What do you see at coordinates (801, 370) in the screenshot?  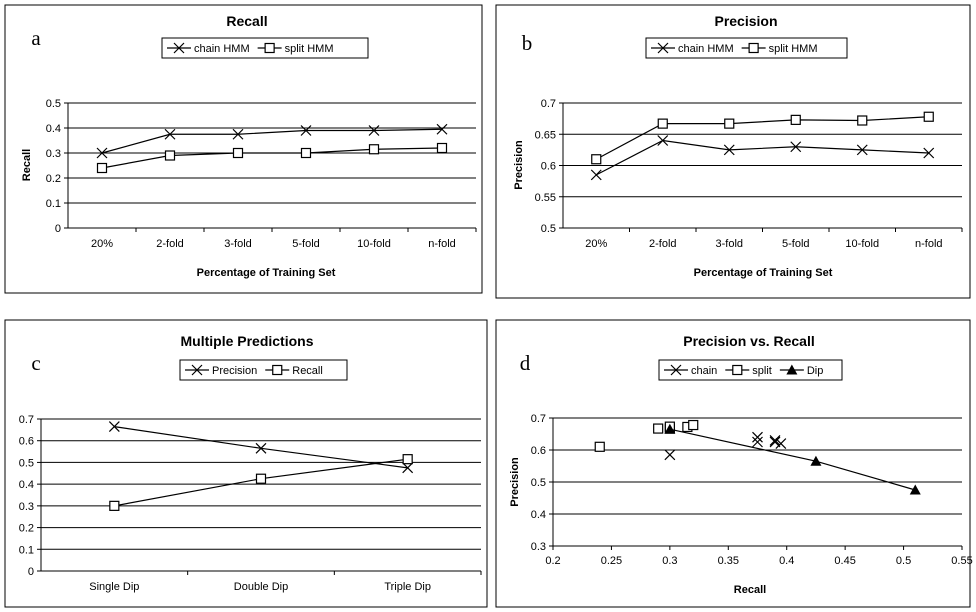 I see `legend-item: Dip` at bounding box center [801, 370].